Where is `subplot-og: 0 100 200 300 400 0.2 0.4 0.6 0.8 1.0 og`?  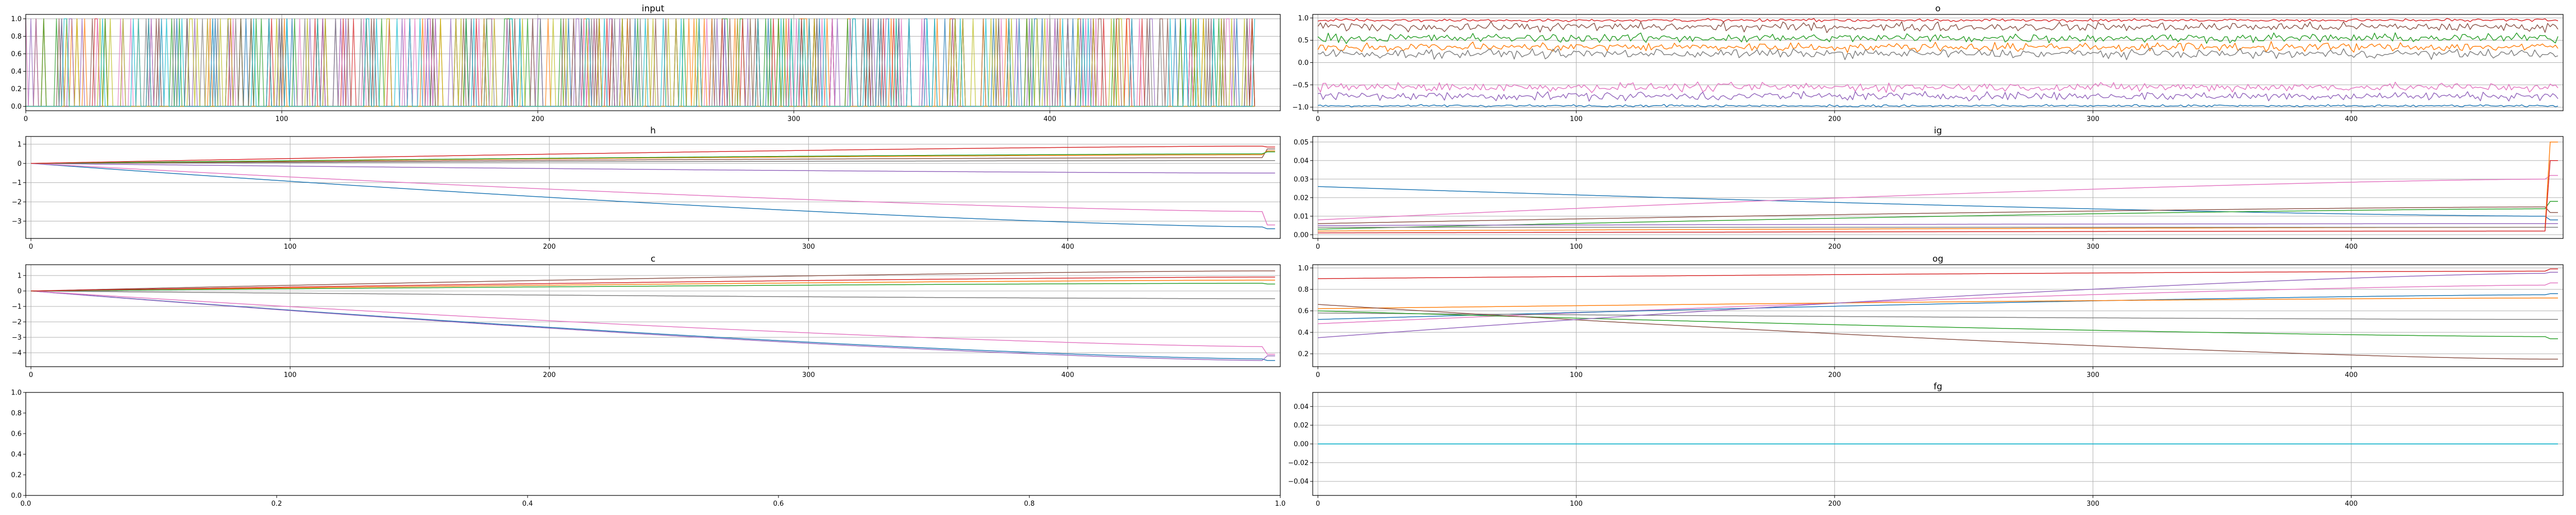 subplot-og: 0 100 200 300 400 0.2 0.4 0.6 0.8 1.0 og is located at coordinates (1931, 316).